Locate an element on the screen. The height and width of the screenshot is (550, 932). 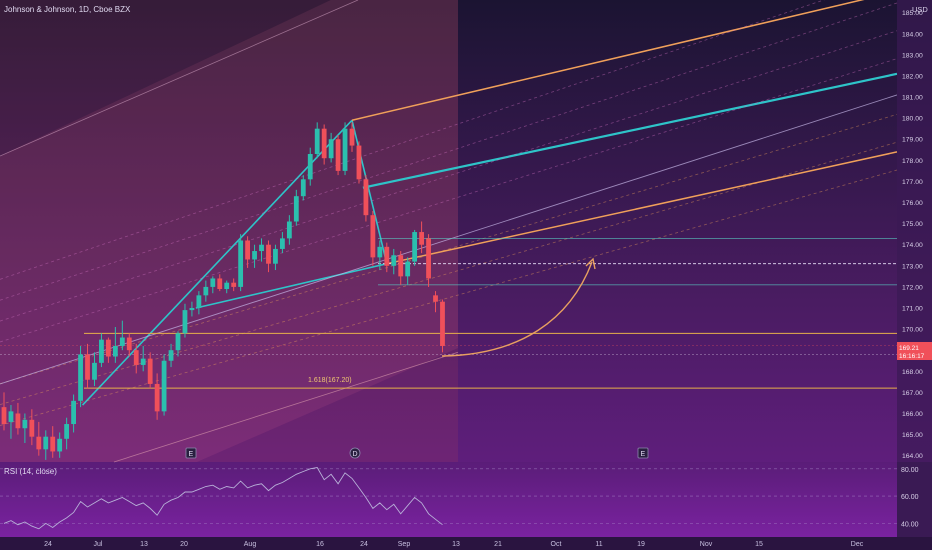
price-tick-3: 182.00 is located at coordinates (912, 76).